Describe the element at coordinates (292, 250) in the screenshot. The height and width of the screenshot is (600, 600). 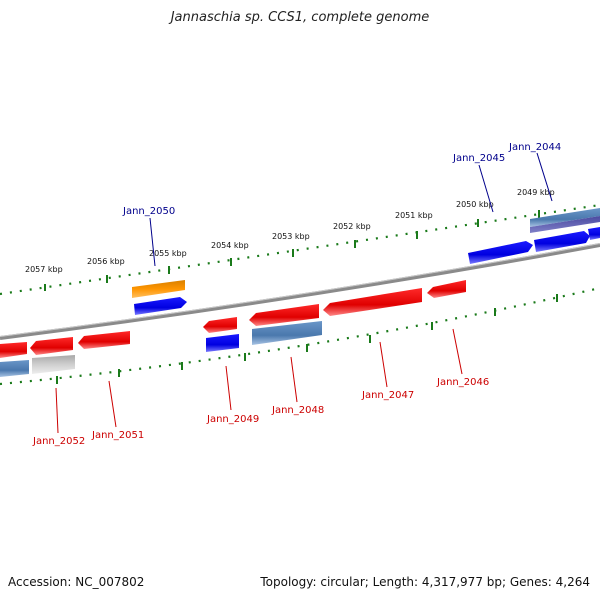
I see `outer-major-ticks` at that location.